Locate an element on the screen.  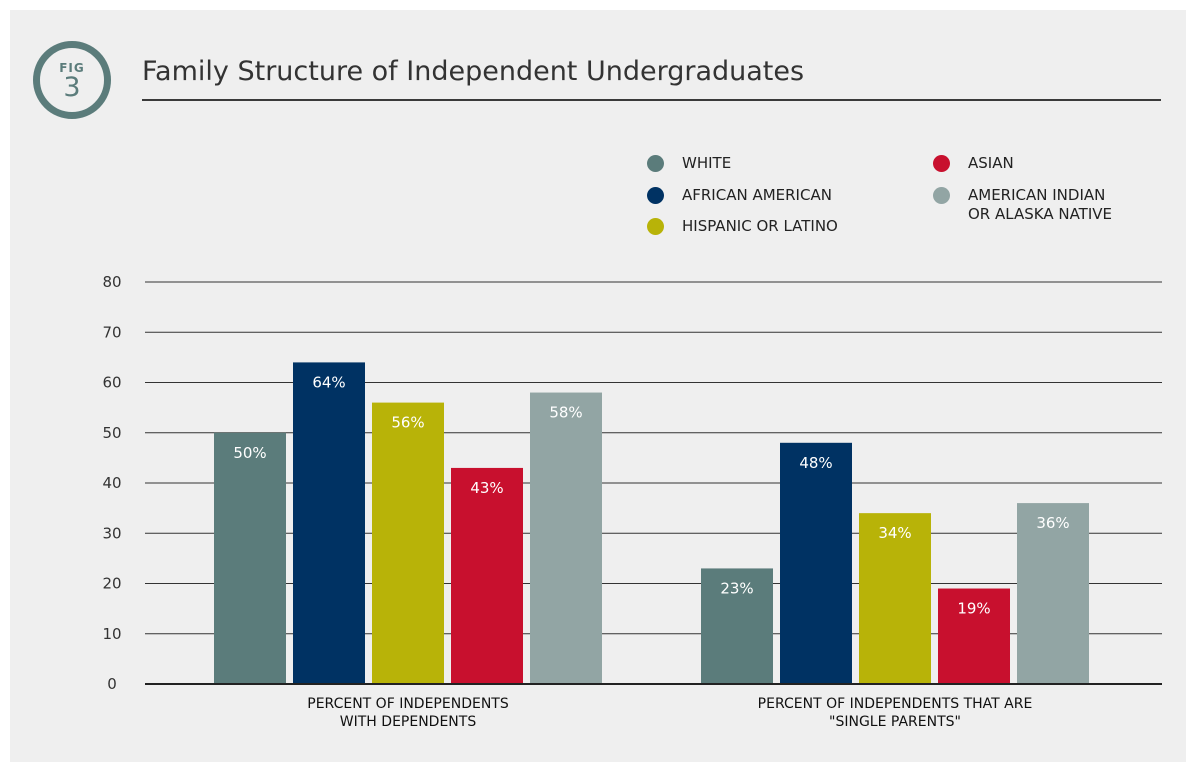
bar-value-label: 19% is located at coordinates (973, 609).